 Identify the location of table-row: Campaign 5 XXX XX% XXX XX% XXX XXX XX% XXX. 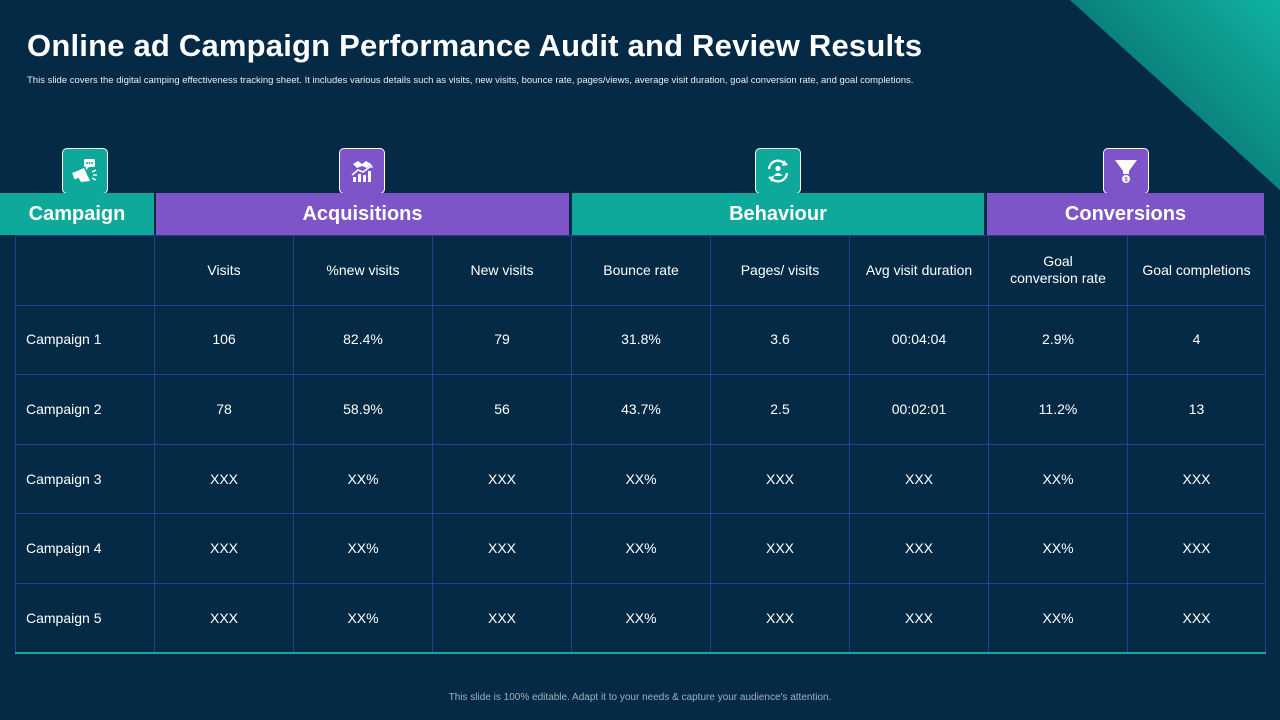
(640, 618).